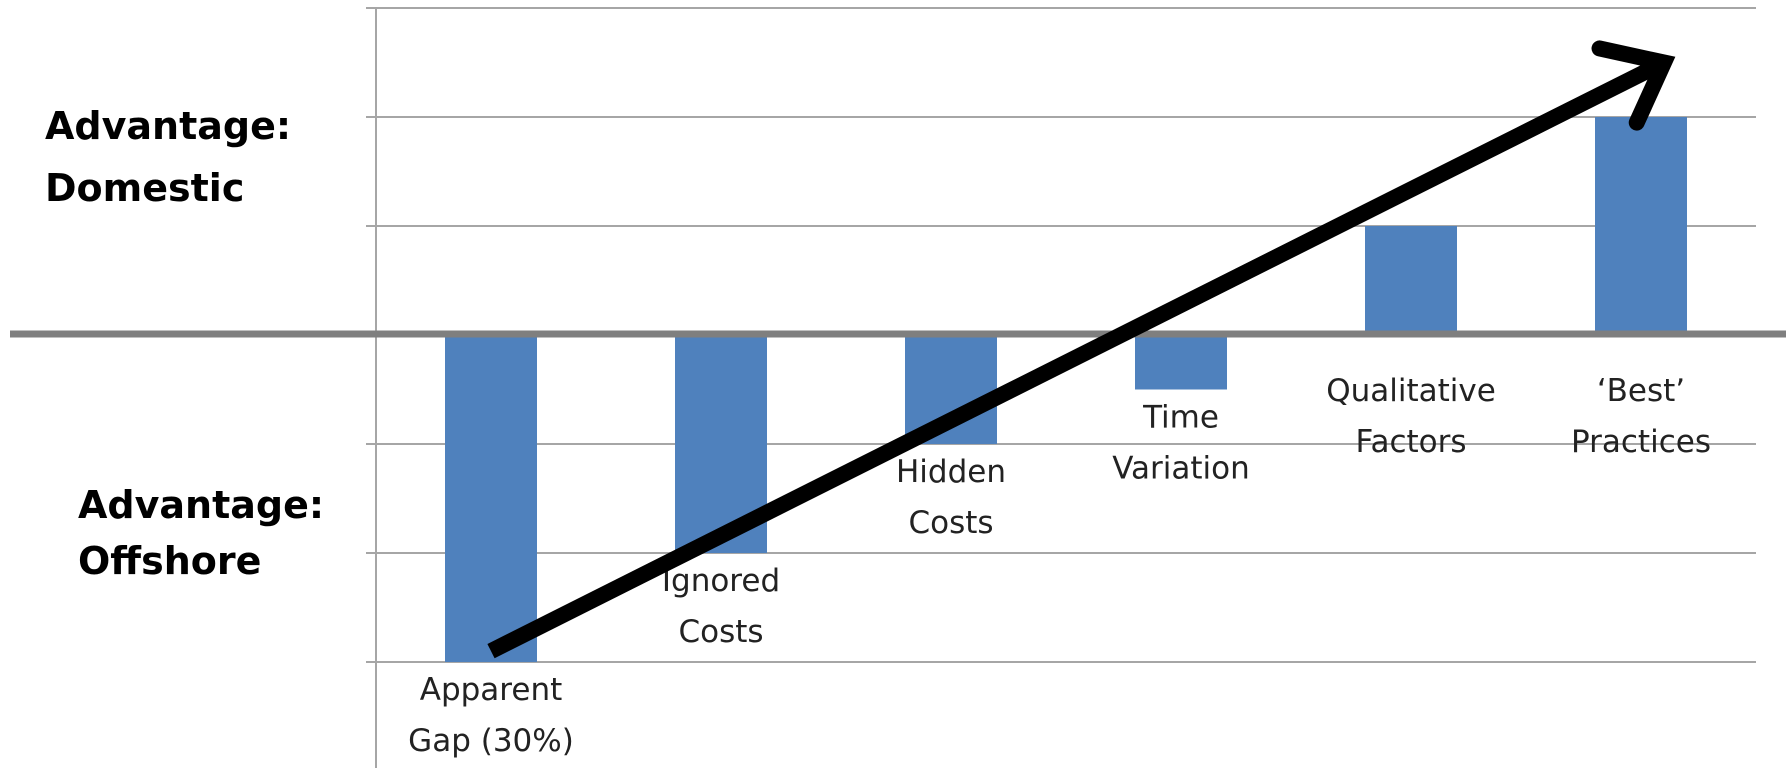 Image resolution: width=1786 pixels, height=768 pixels. I want to click on category-label-line: Gap (30%), so click(491, 741).